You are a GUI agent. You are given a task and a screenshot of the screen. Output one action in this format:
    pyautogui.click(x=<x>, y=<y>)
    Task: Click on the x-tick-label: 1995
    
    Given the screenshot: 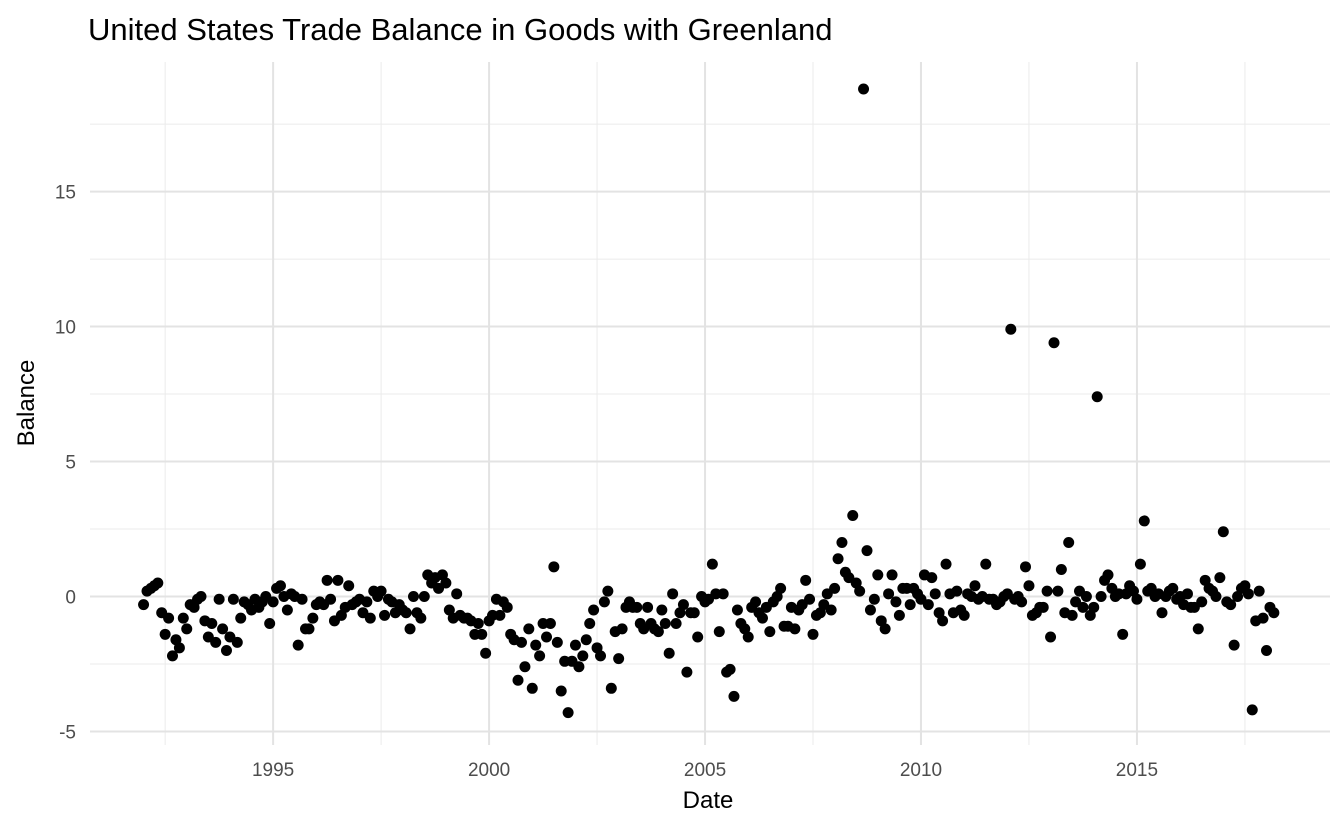 What is the action you would take?
    pyautogui.click(x=273, y=770)
    